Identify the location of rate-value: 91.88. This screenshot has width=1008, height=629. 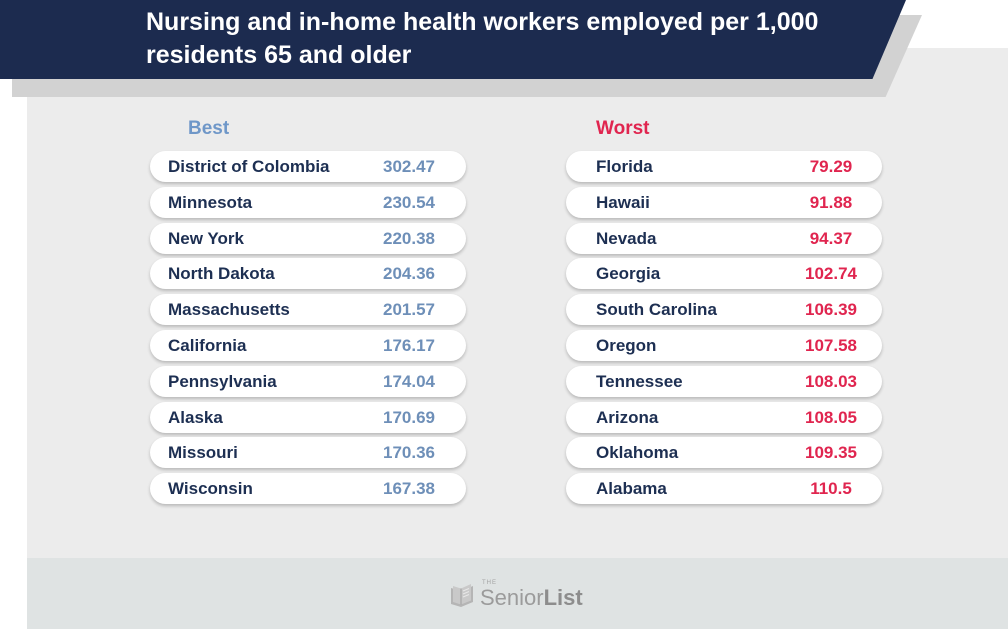
(831, 202).